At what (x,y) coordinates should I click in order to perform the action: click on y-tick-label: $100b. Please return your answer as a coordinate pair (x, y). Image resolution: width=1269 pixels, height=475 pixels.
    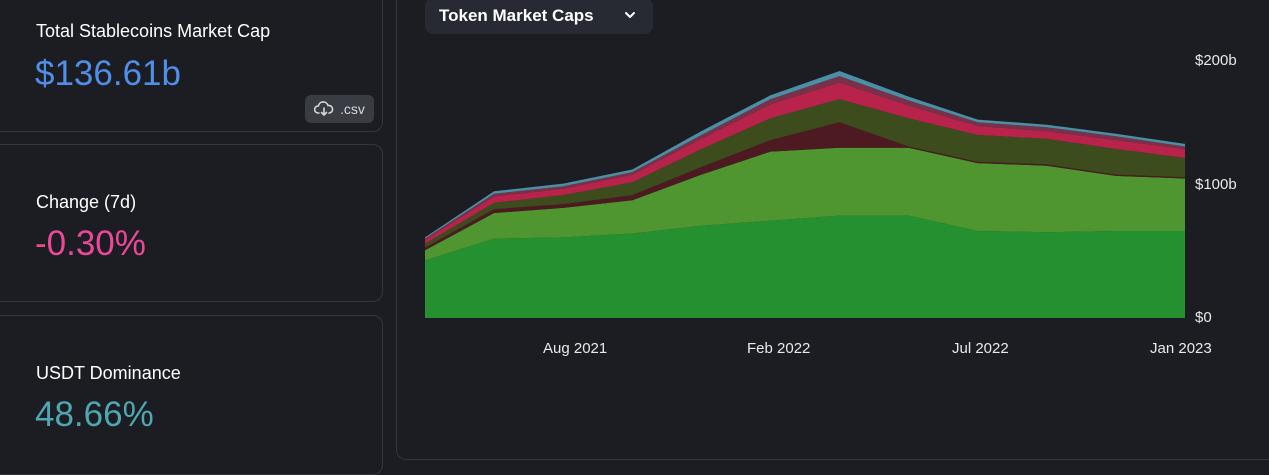
    Looking at the image, I should click on (1216, 184).